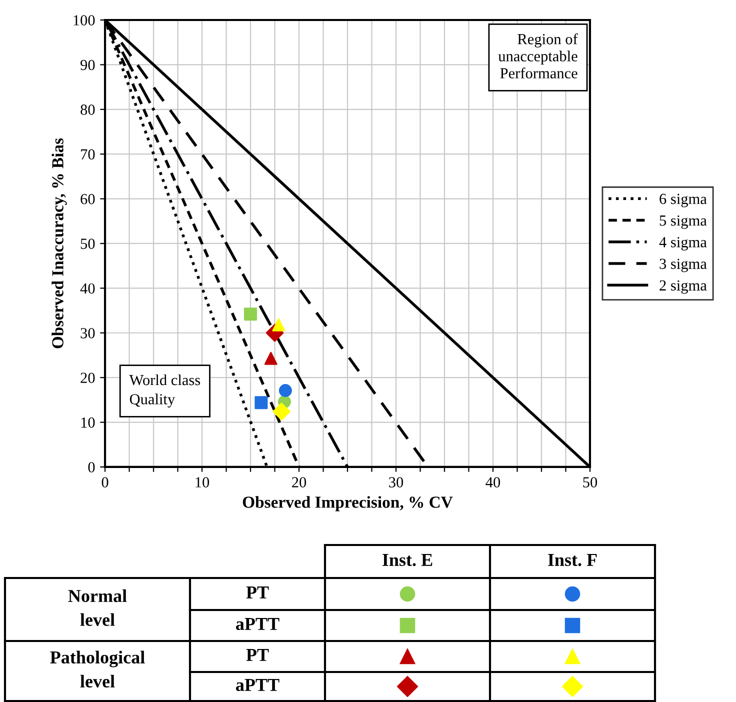  Describe the element at coordinates (87, 65) in the screenshot. I see `y-tick-label: 90` at that location.